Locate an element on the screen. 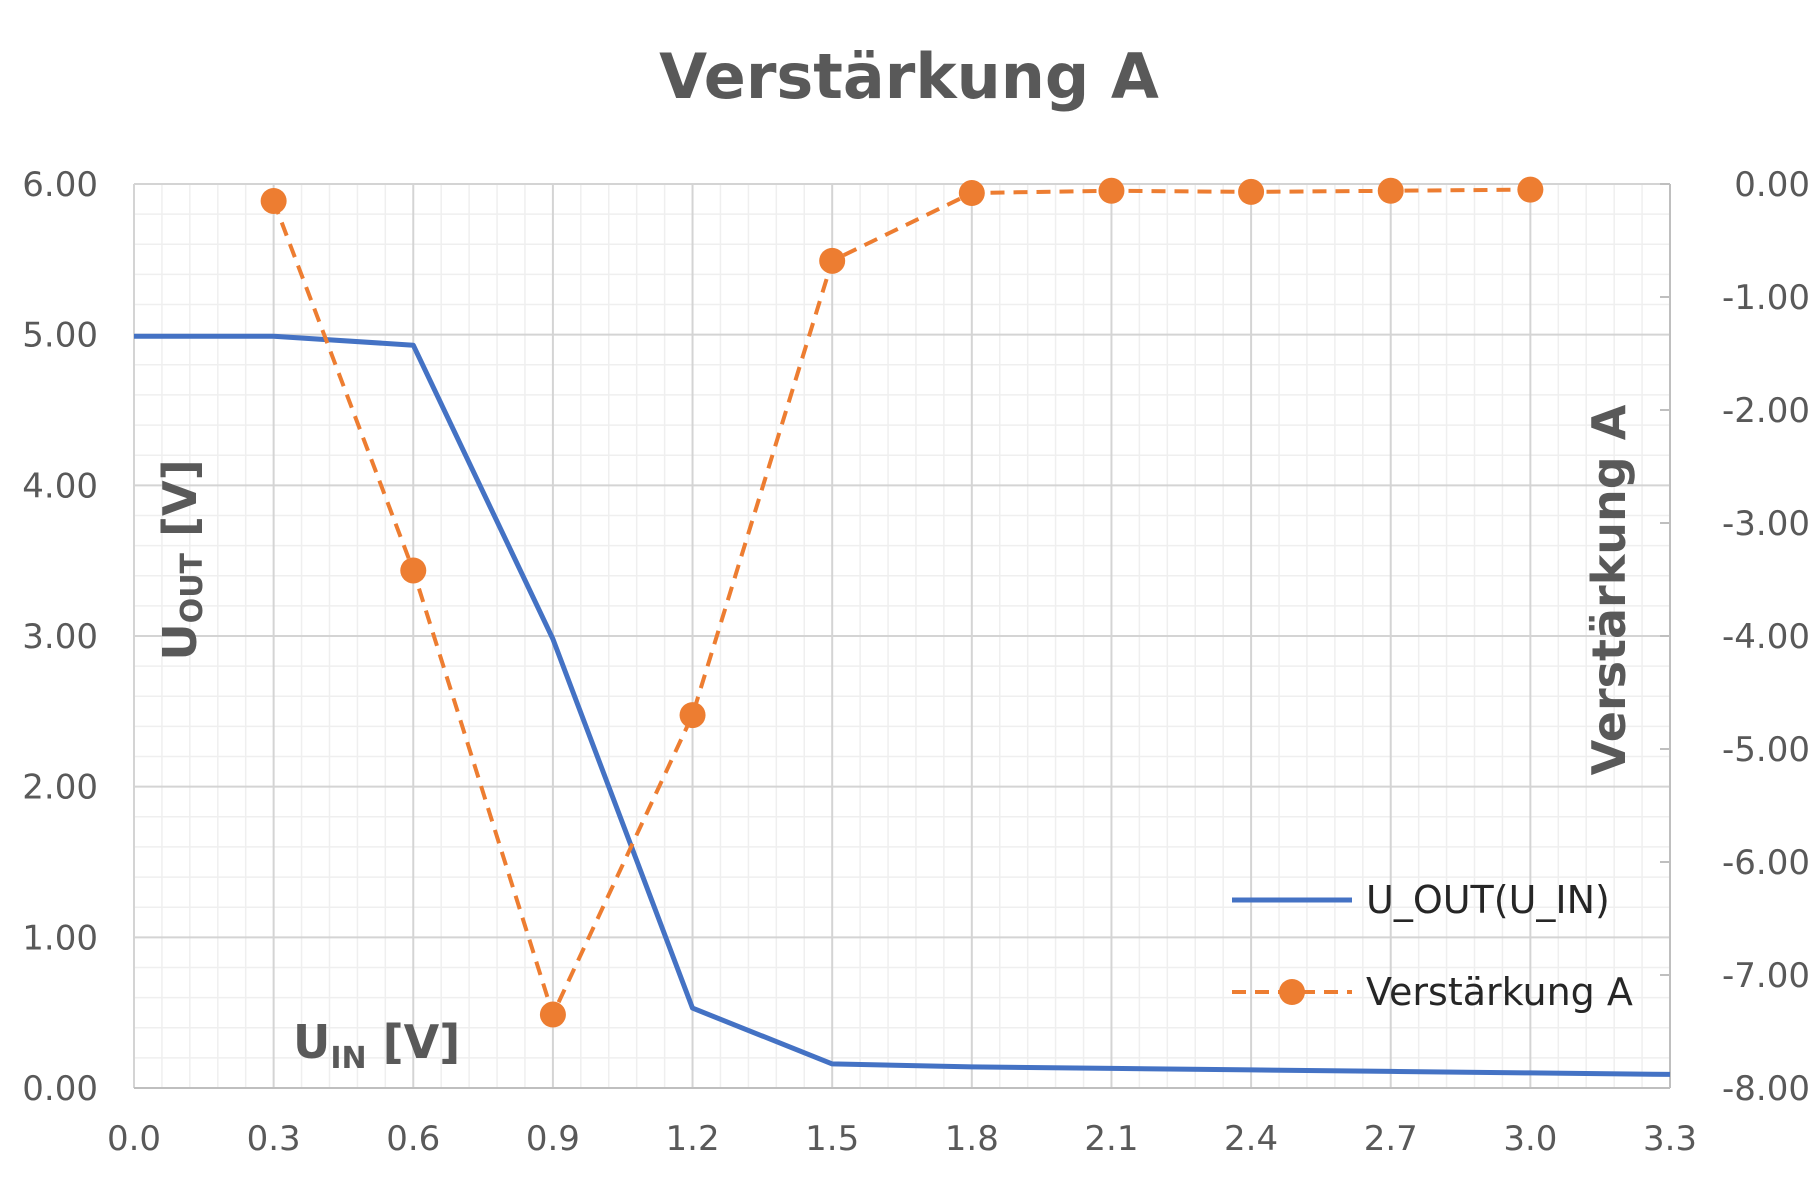 This screenshot has height=1188, width=1818. legend: U_OUT(U_IN) Verstärkung A is located at coordinates (1432, 946).